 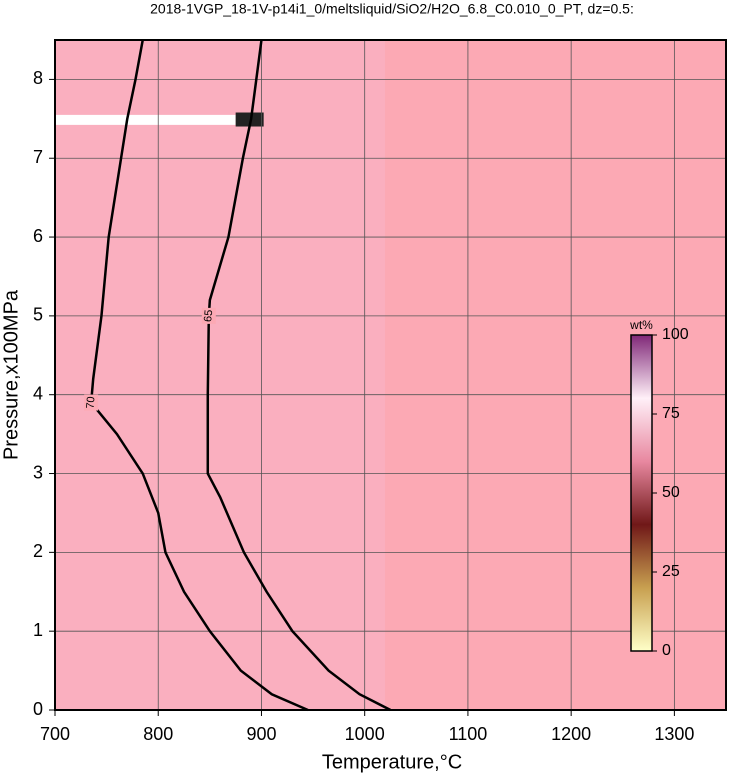 I want to click on x-tick-label: 1000, so click(x=365, y=734).